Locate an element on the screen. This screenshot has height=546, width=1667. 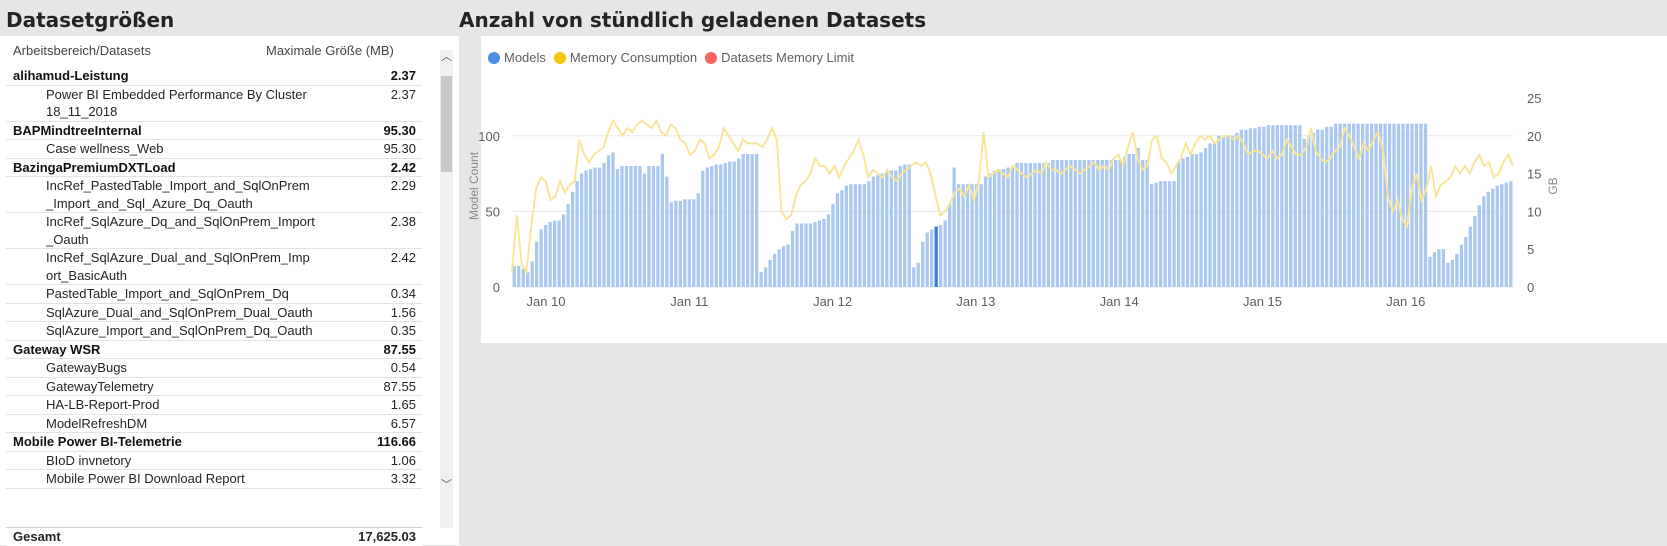
dataset-row: Case wellness_Web 95.30 is located at coordinates (214, 149).